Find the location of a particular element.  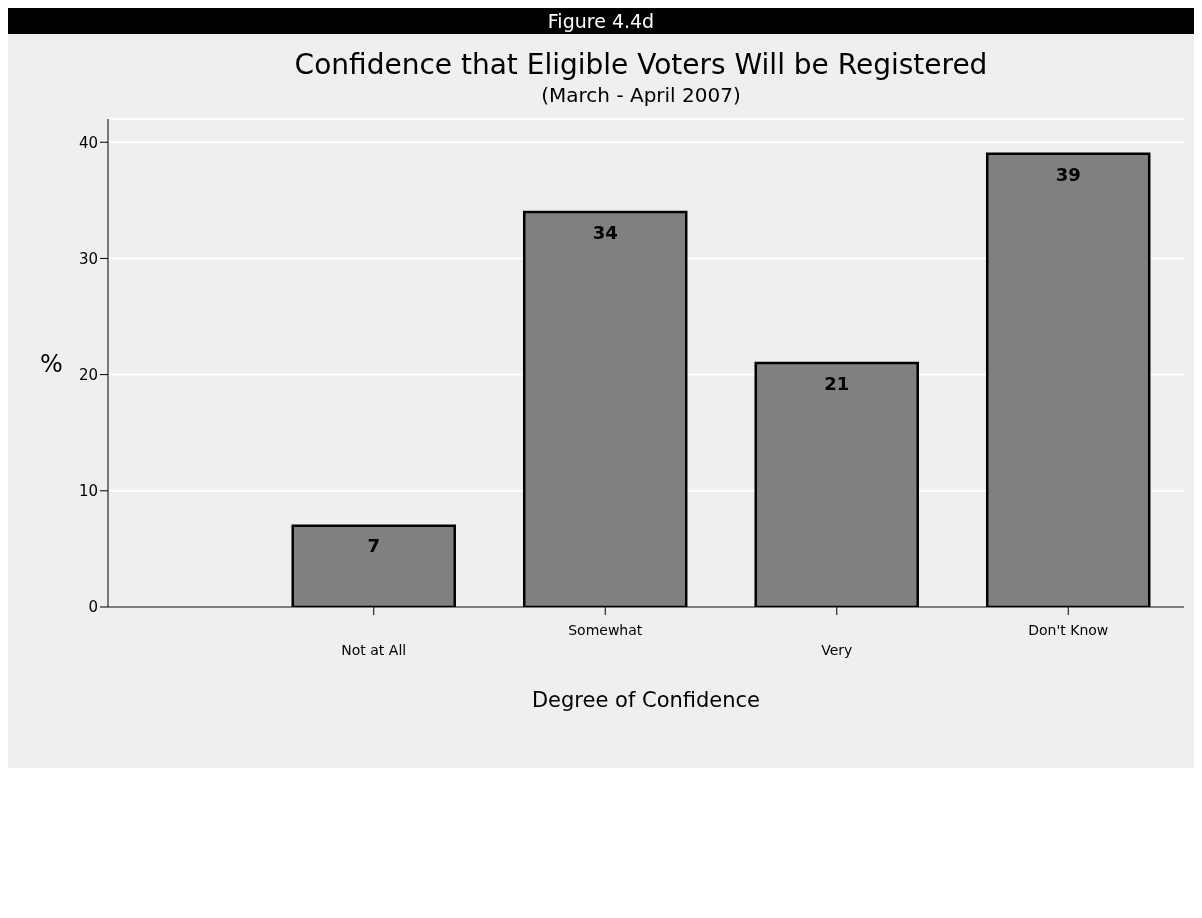

x-tick-label: Somewhat is located at coordinates (605, 630).